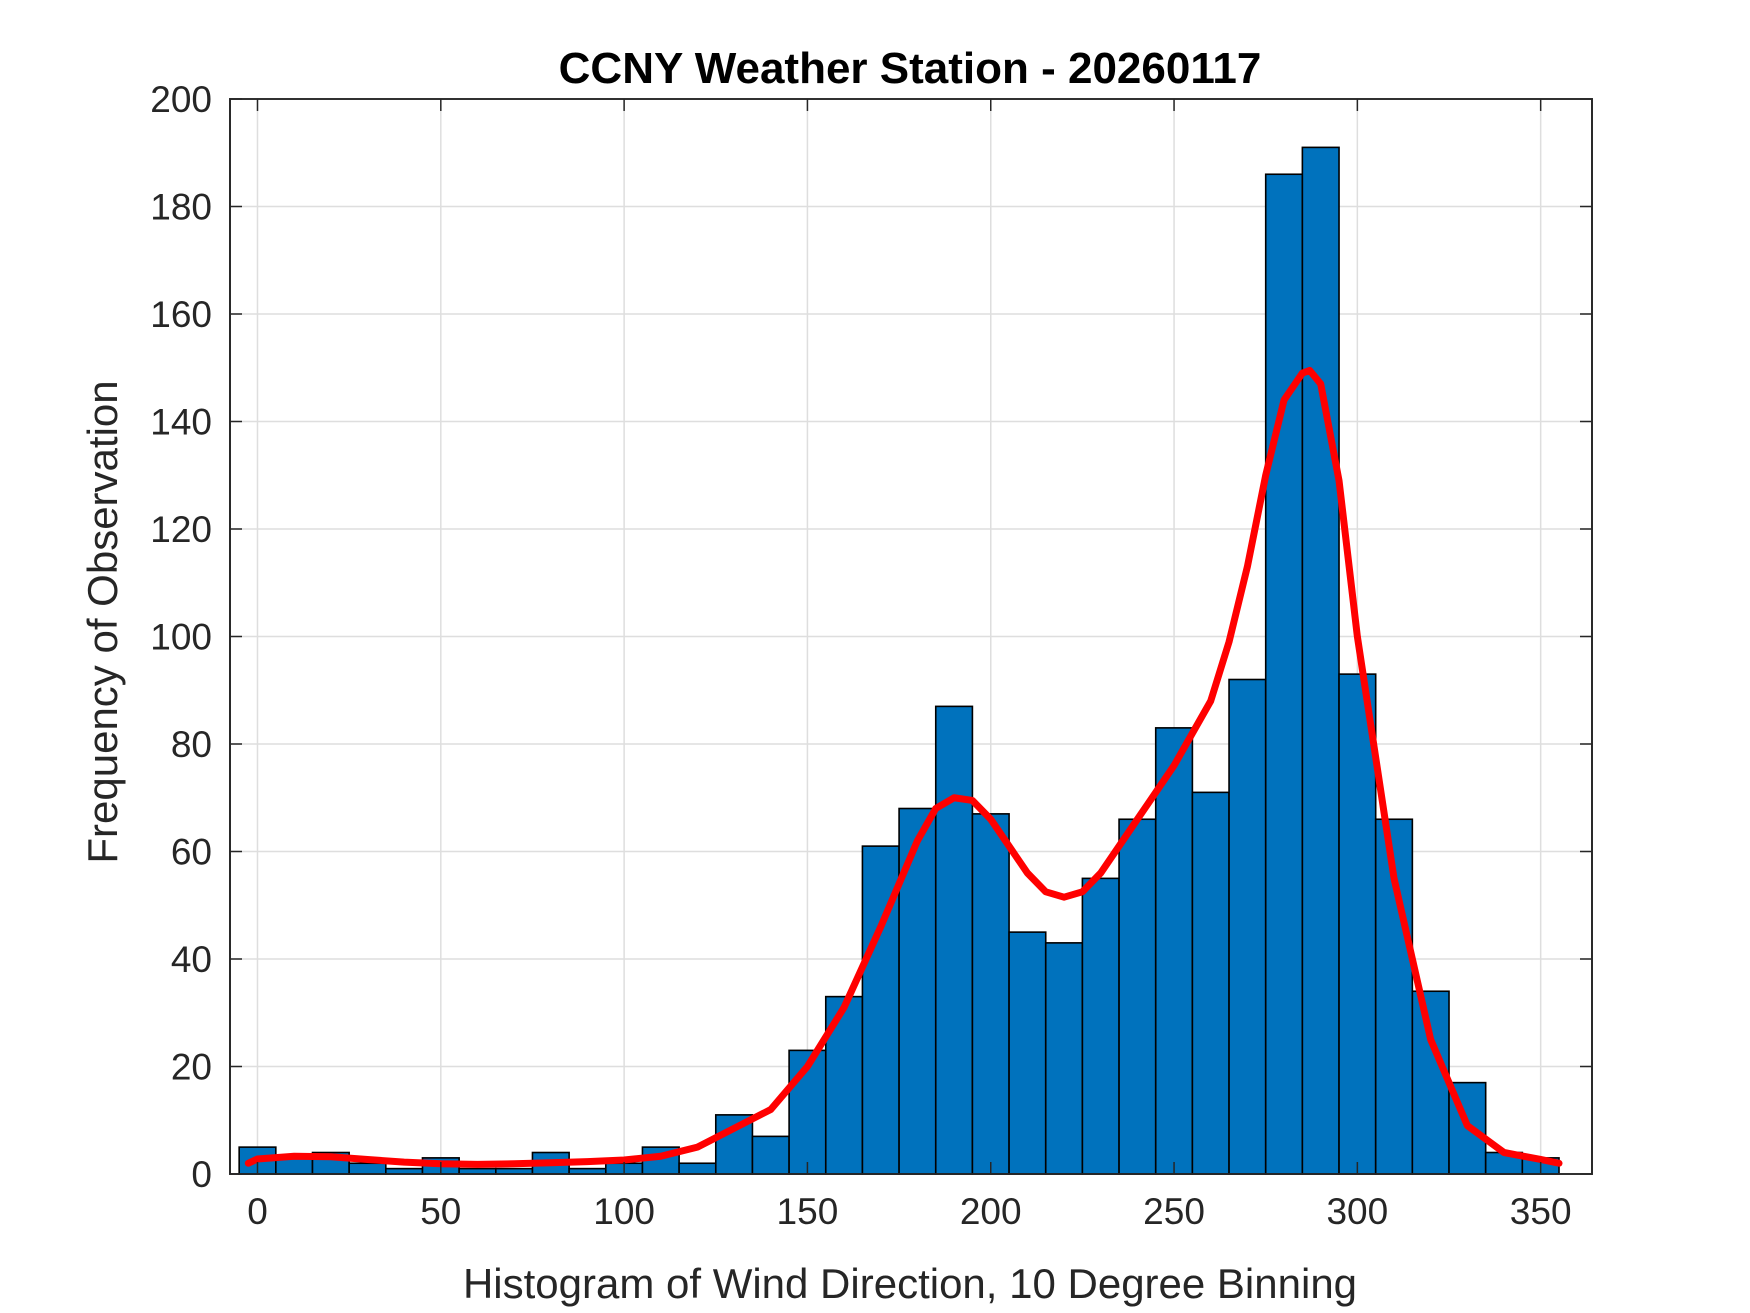  I want to click on y-tick-label-8: 160, so click(181, 314).